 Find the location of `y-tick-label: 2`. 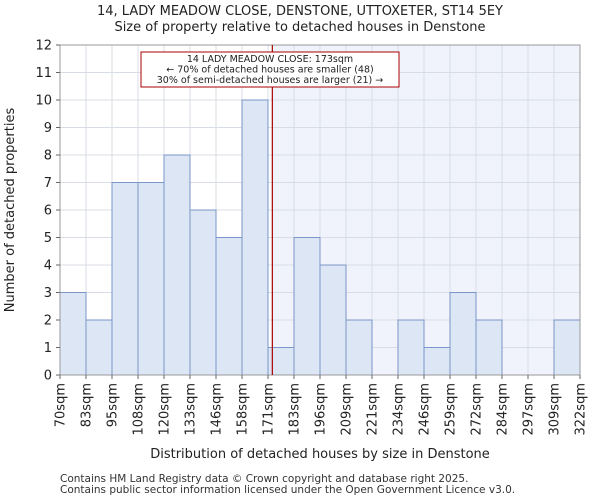

y-tick-label: 2 is located at coordinates (48, 321).